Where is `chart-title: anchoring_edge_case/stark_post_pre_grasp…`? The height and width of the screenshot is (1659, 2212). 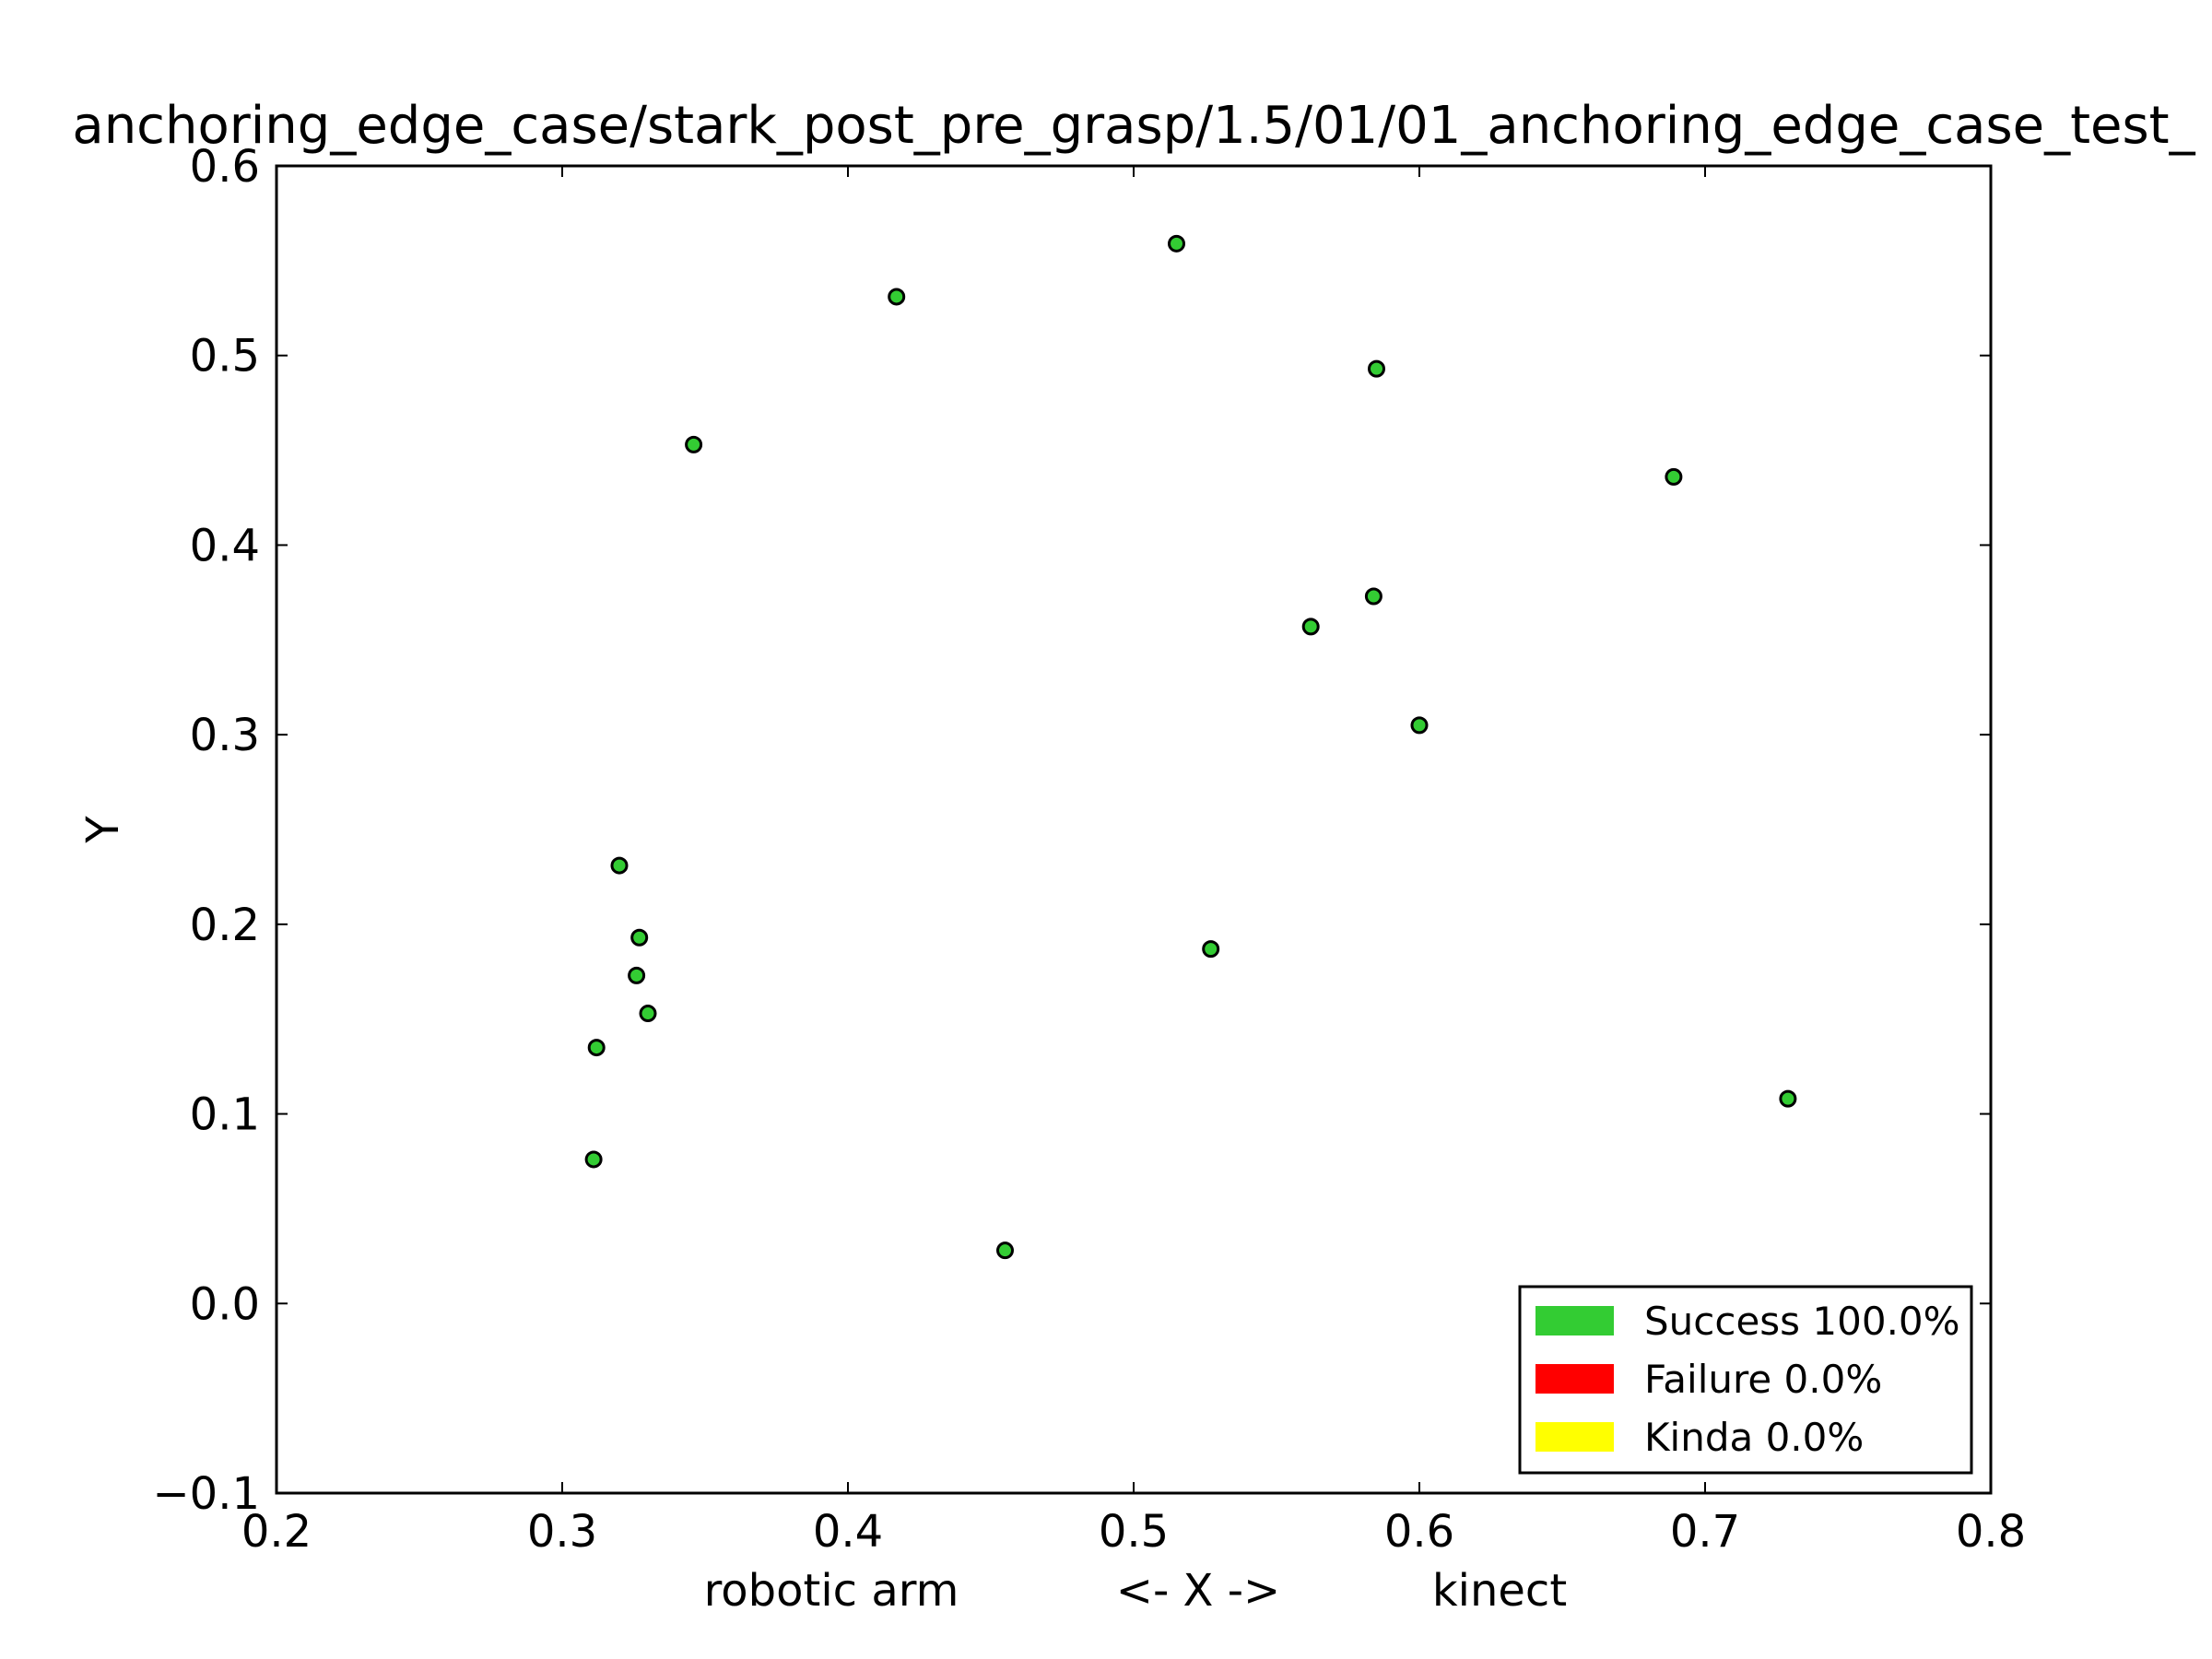 chart-title: anchoring_edge_case/stark_post_pre_grasp… is located at coordinates (1133, 126).